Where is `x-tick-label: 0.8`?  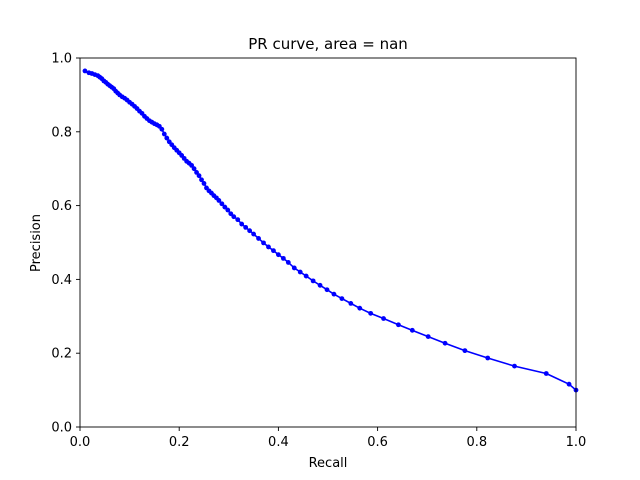
x-tick-label: 0.8 is located at coordinates (476, 442).